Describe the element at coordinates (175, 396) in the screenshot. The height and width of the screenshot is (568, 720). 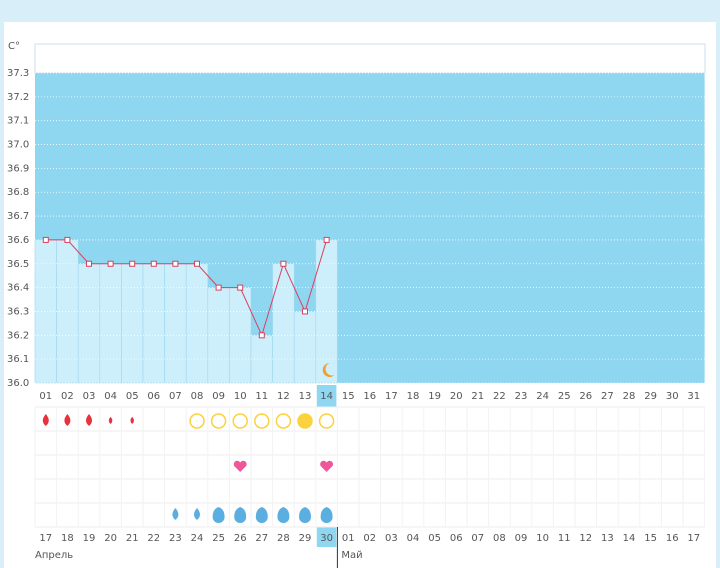
I see `x-tick-label: 07` at that location.